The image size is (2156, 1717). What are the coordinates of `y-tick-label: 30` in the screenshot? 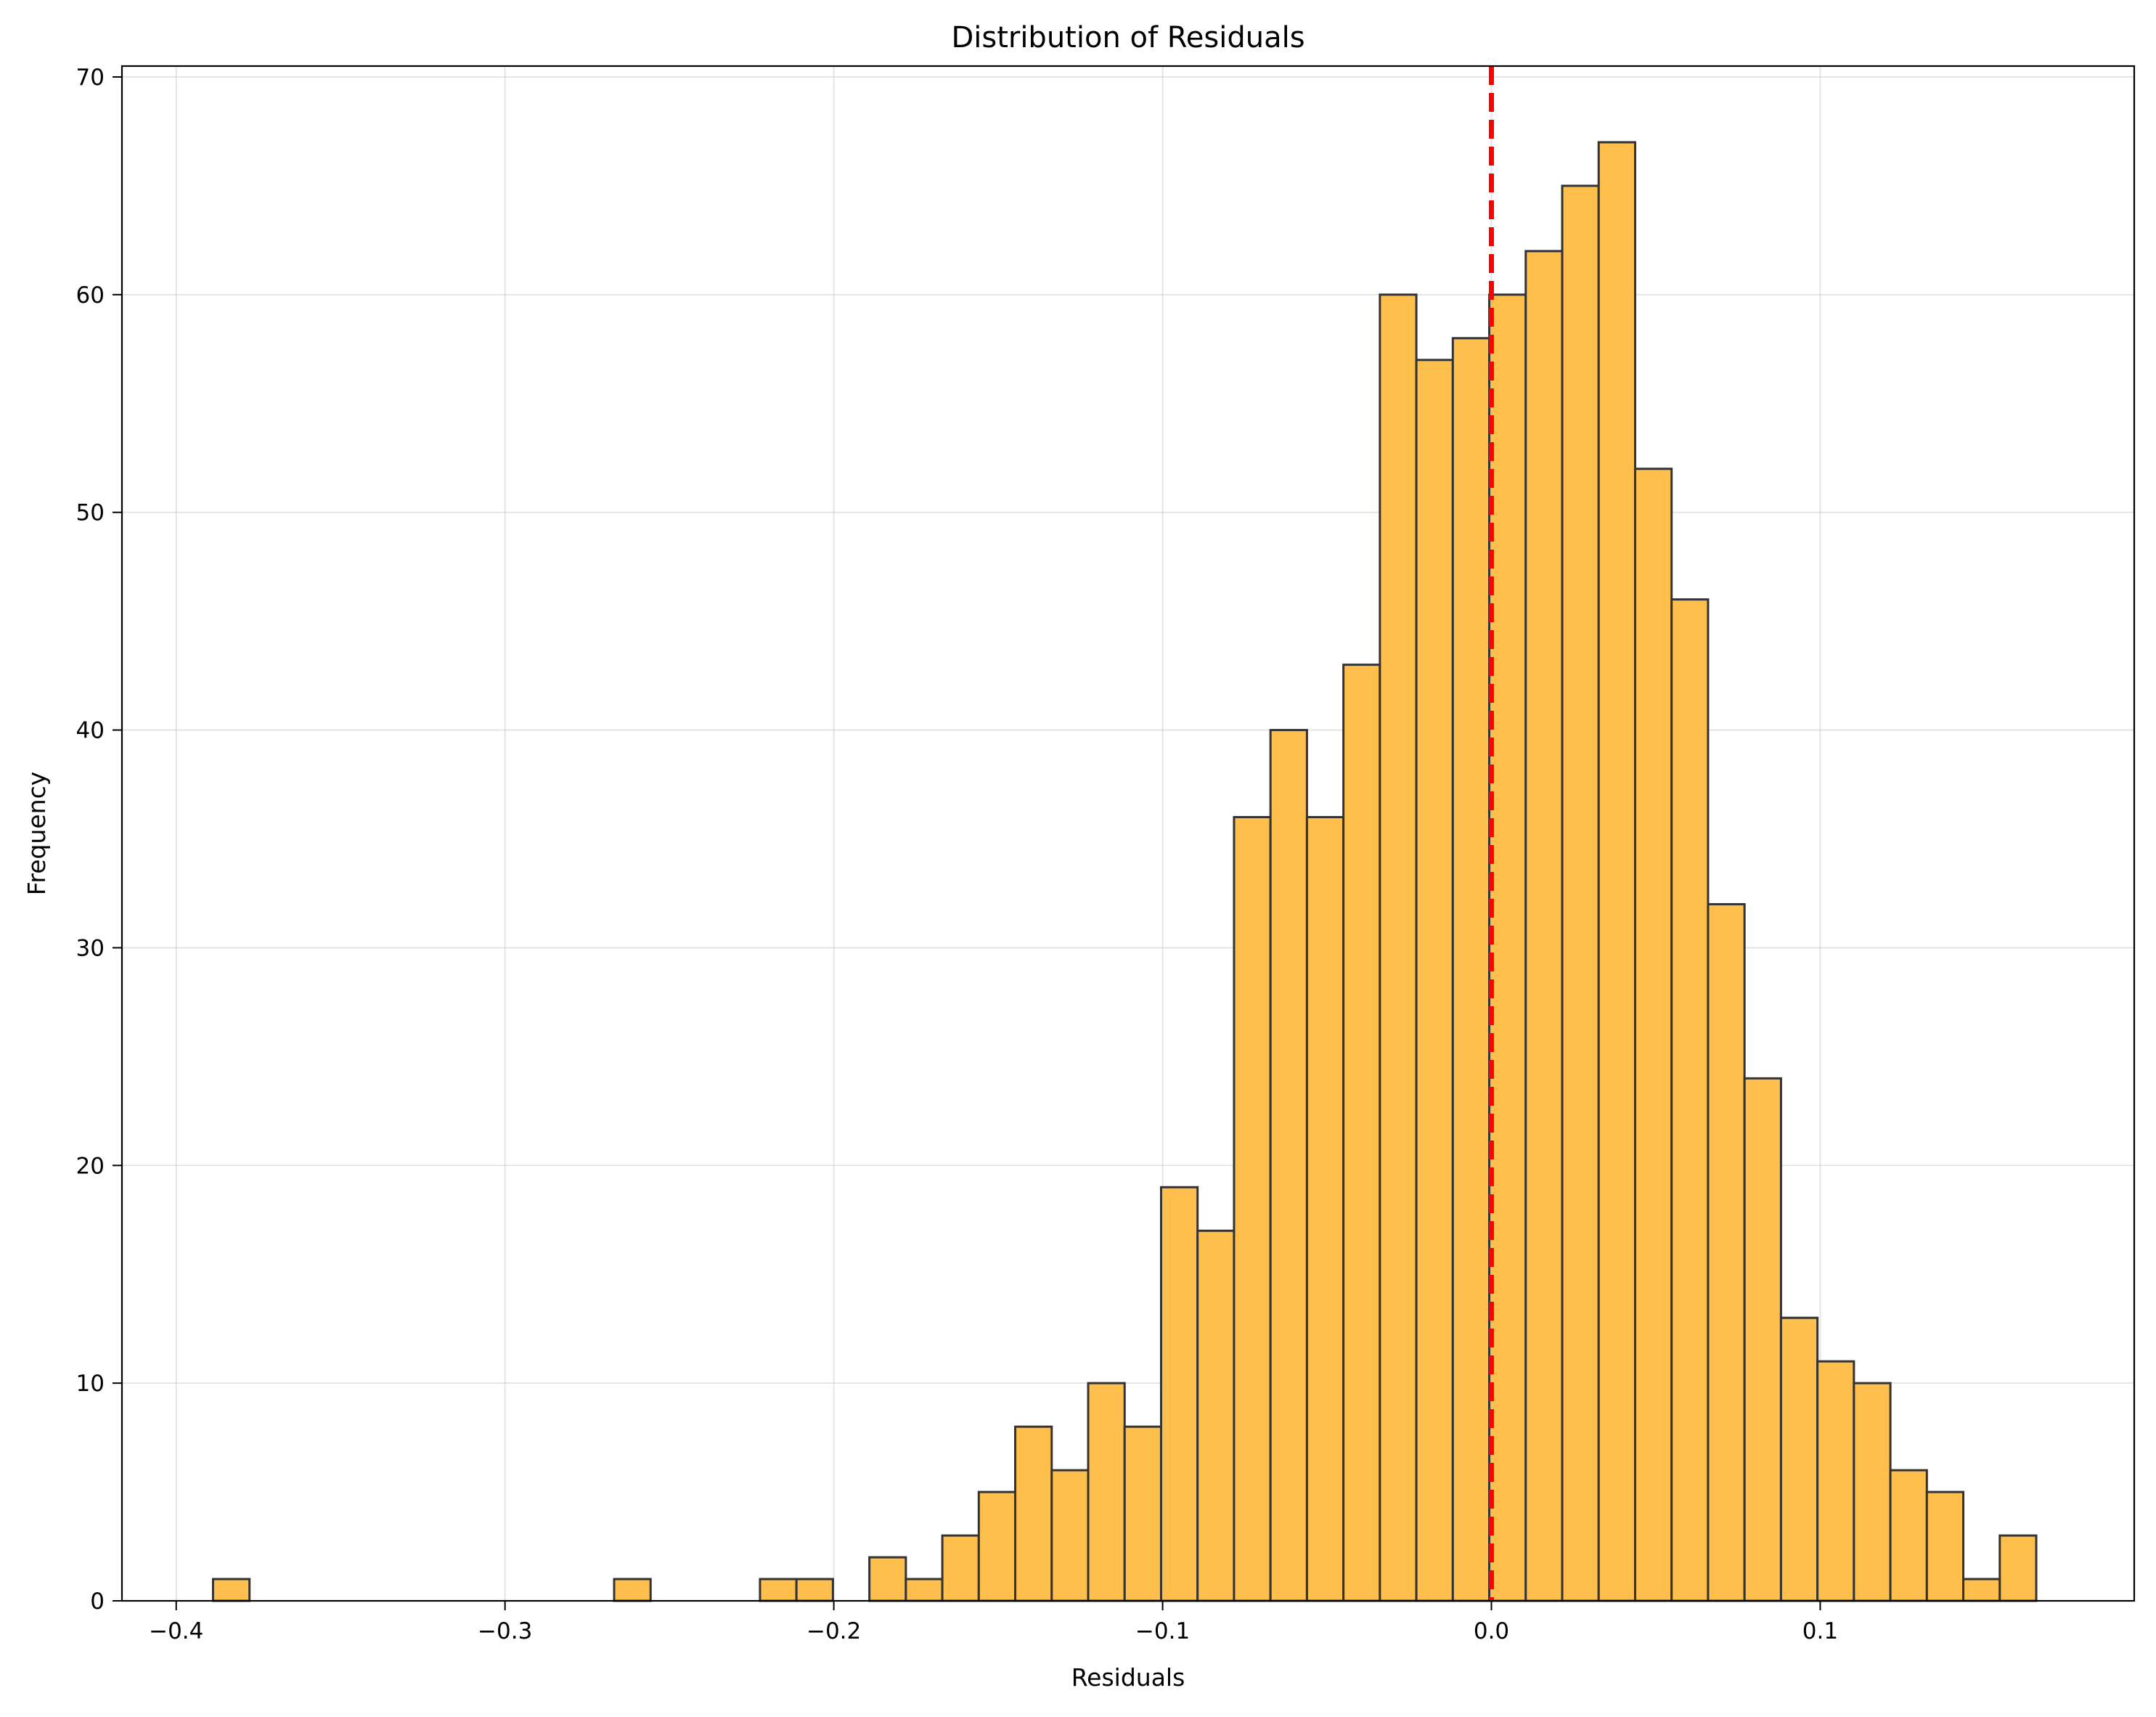 It's located at (91, 948).